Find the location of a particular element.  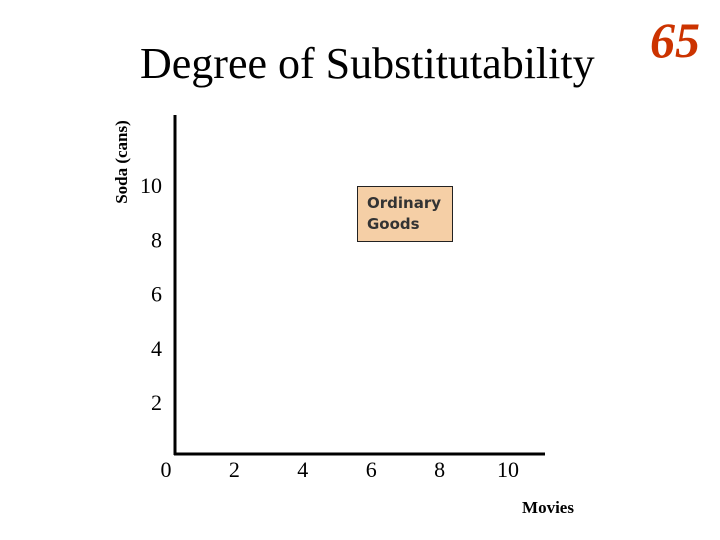

x-tick-label: 2 is located at coordinates (234, 469).